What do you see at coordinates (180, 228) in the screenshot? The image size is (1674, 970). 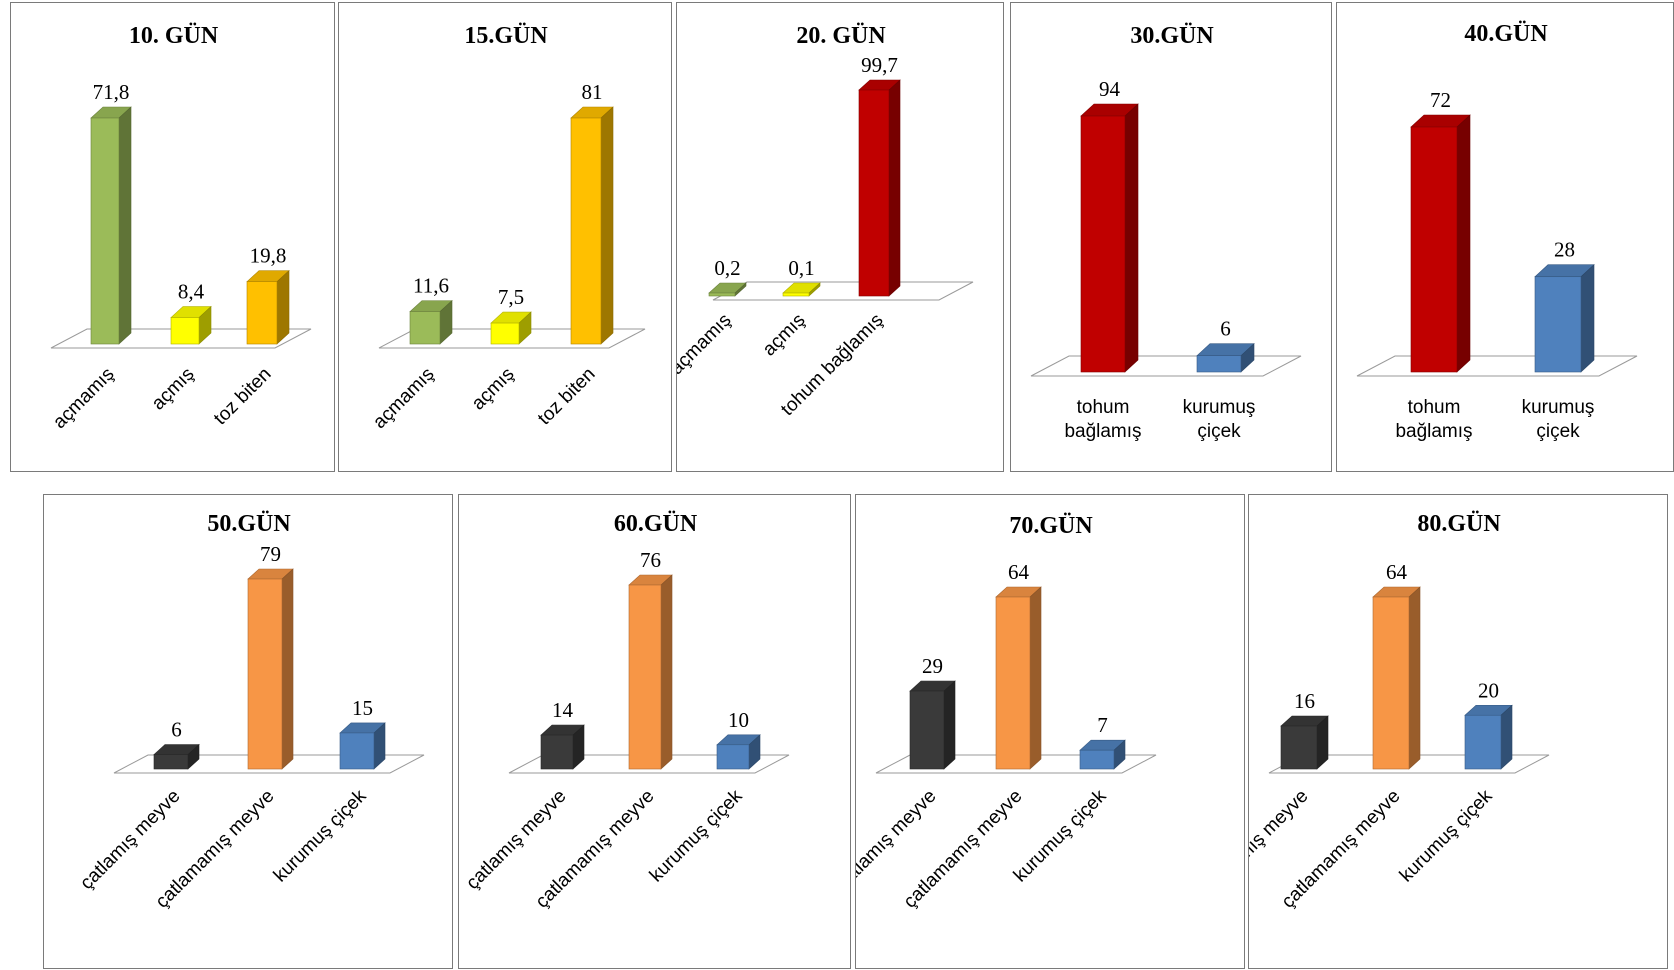 I see `chart-svg: 10. GÜN 71,8 açmamış 8,4 açmış 19,8 toz biten` at bounding box center [180, 228].